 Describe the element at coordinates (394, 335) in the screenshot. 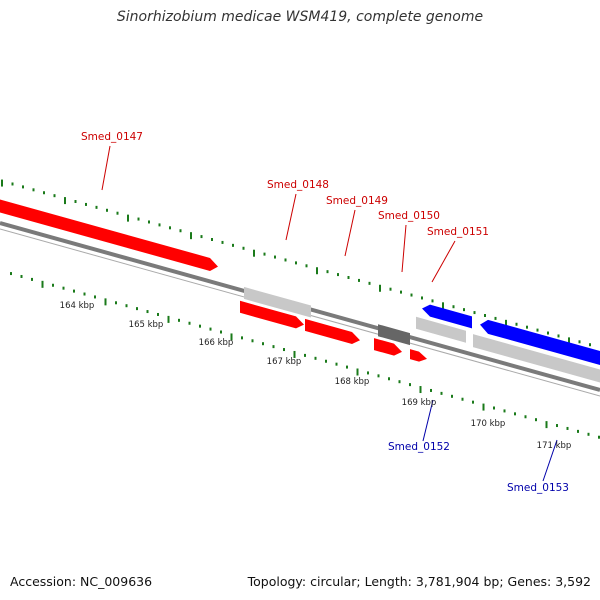

I see `gene-smed-0150-block` at that location.